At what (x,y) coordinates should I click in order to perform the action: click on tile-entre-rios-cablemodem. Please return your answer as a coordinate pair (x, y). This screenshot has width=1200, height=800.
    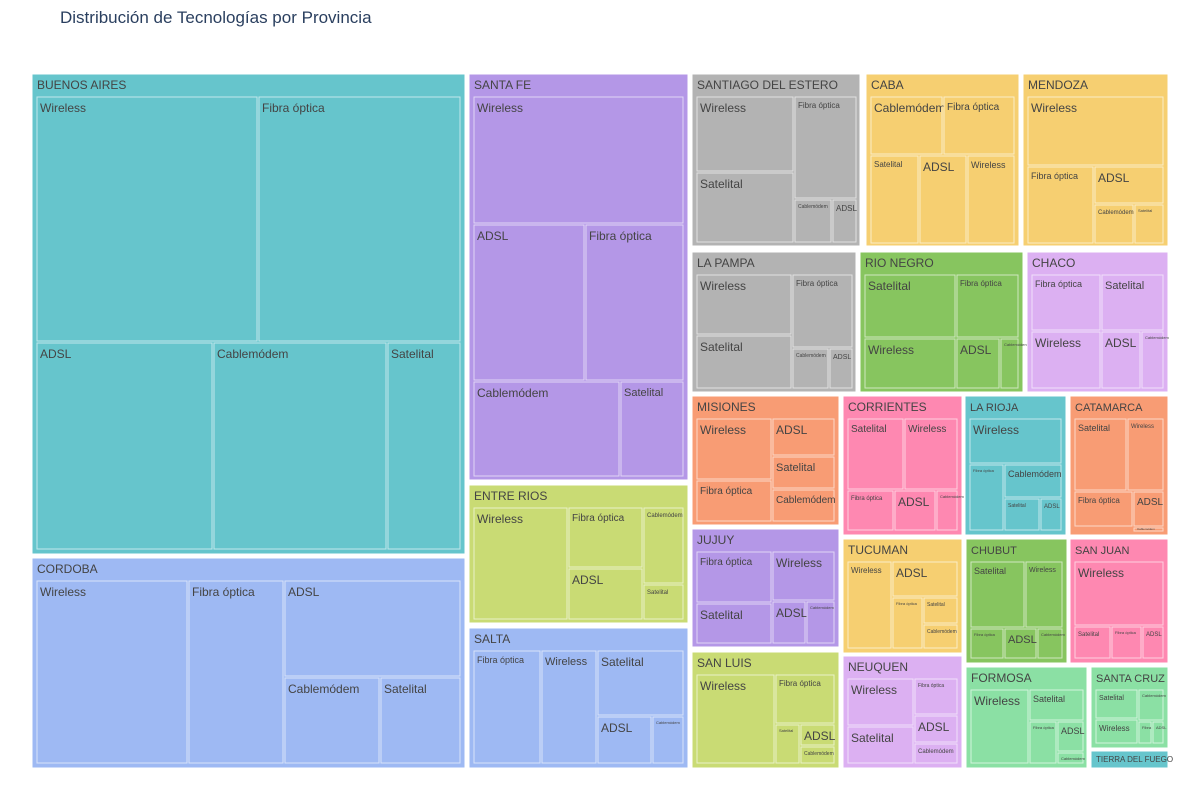
    Looking at the image, I should click on (663, 545).